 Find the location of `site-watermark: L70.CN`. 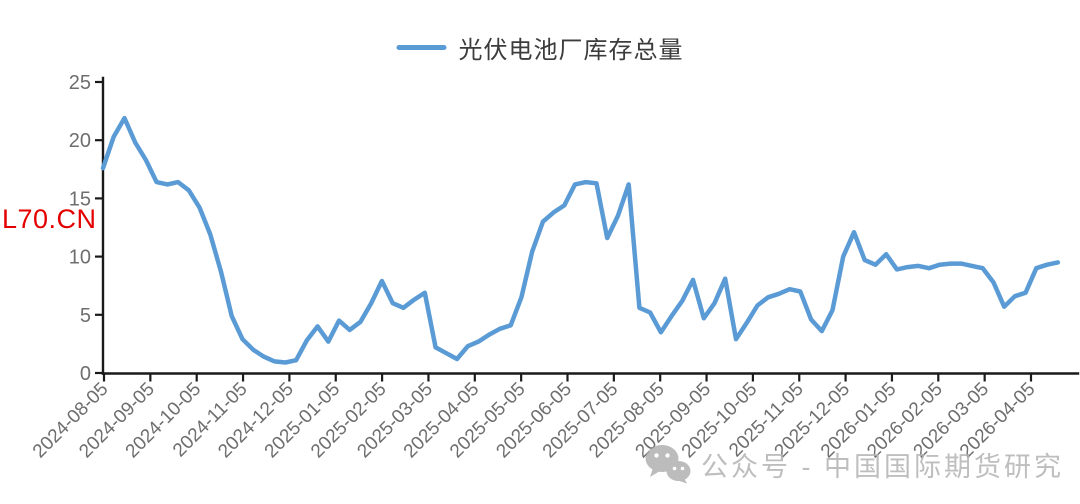

site-watermark: L70.CN is located at coordinates (49, 219).